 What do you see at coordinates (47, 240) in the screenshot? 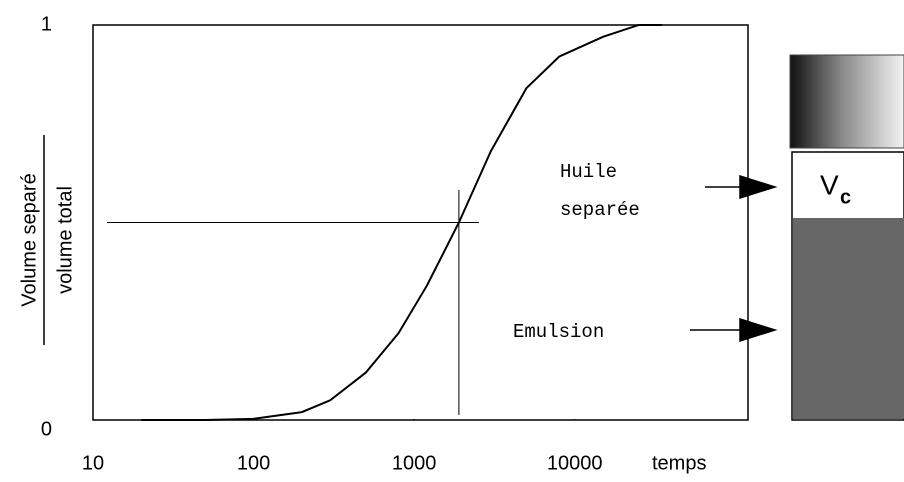
I see `y-label: Volume separé volume total` at bounding box center [47, 240].